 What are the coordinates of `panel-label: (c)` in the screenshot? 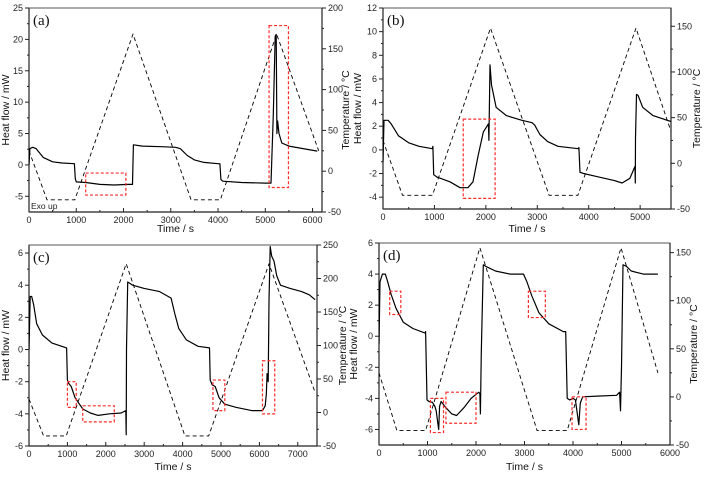 It's located at (41, 258).